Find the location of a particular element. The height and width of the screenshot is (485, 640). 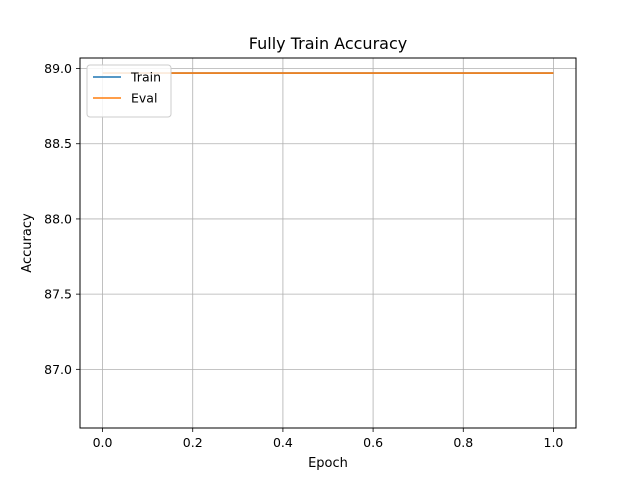

y-axis-ticks: 87.0 87.5 88.0 88.5 89.0 is located at coordinates (62, 219).